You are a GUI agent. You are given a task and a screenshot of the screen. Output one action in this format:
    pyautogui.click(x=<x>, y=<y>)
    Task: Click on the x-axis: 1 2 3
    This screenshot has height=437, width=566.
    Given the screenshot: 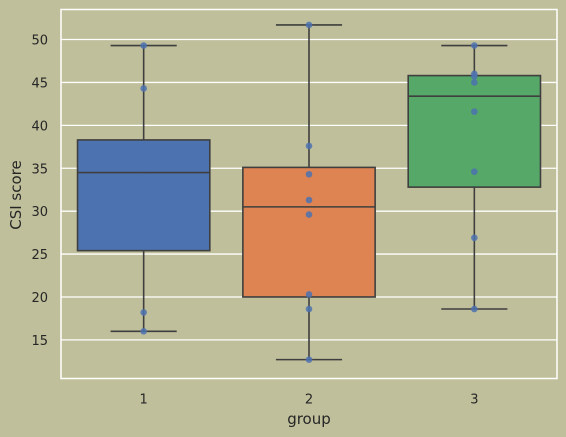 What is the action you would take?
    pyautogui.click(x=309, y=400)
    